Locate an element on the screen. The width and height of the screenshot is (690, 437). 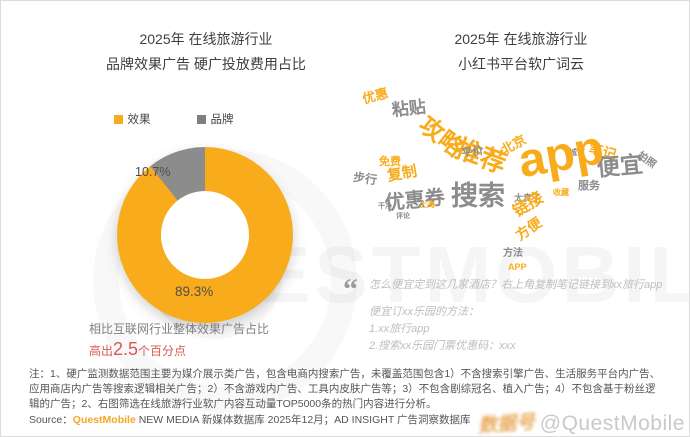
annotation-line1: 相比互联网行业整体效果广告占比 is located at coordinates (179, 329).